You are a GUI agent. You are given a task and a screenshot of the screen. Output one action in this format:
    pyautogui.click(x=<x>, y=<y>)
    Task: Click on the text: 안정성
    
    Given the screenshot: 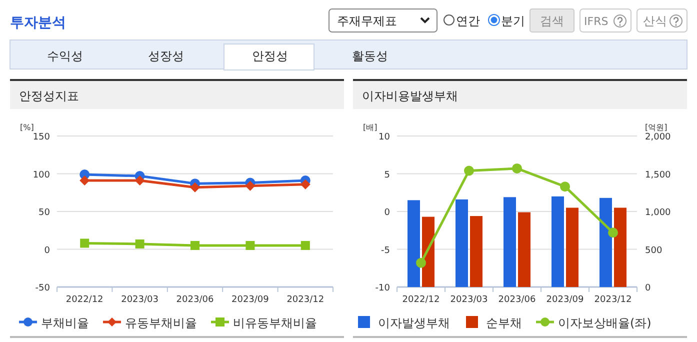 What is the action you would take?
    pyautogui.click(x=270, y=56)
    